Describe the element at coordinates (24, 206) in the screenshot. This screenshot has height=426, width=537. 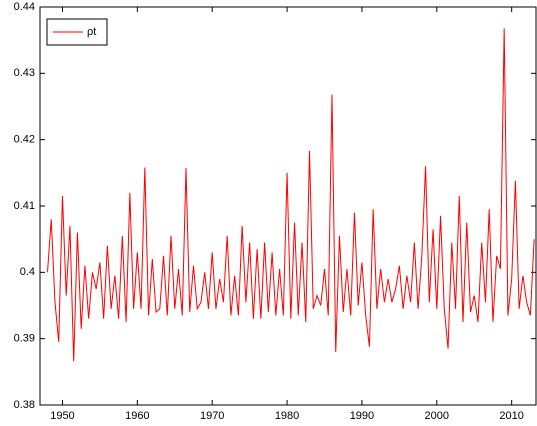
I see `y-tick-label: 0.41` at that location.